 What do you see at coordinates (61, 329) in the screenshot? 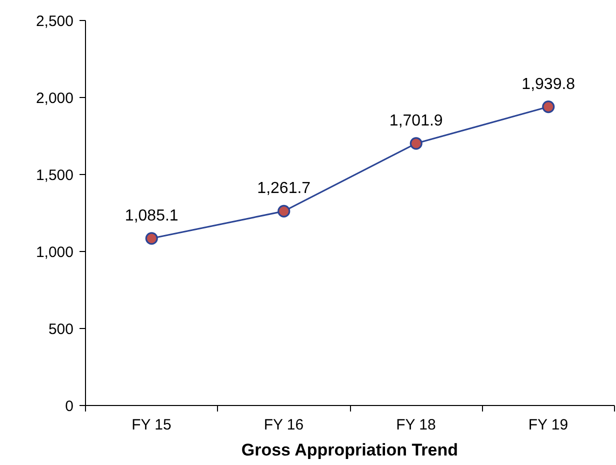
I see `y-tick-label: 500` at bounding box center [61, 329].